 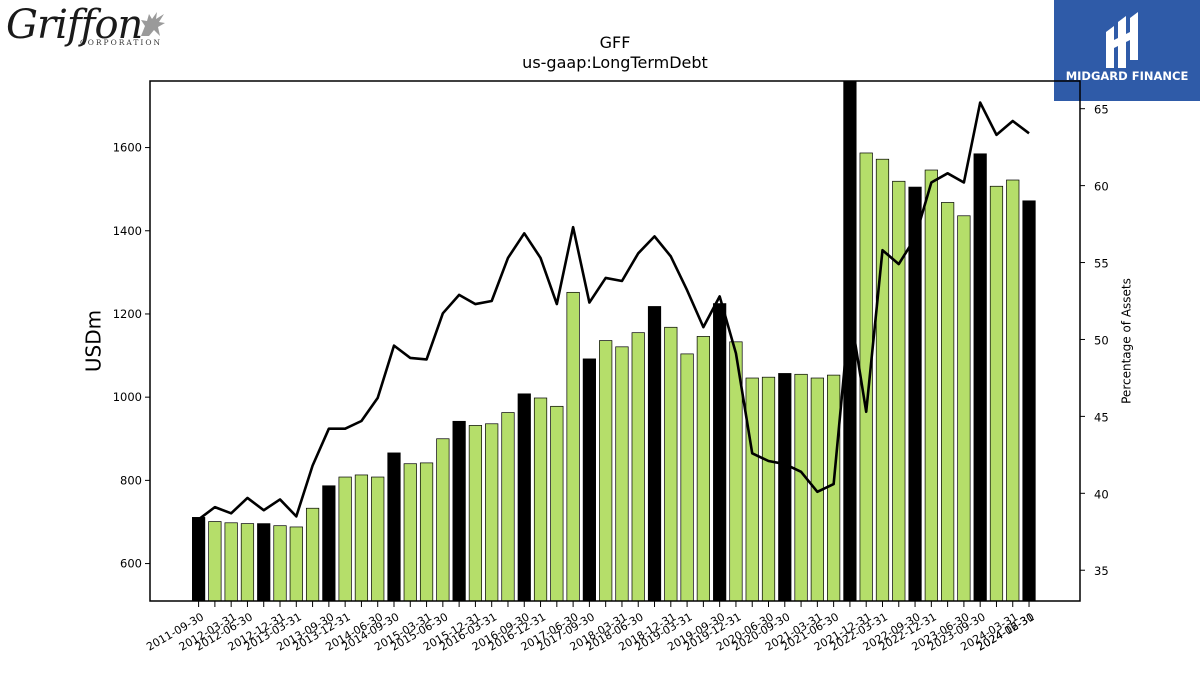 I want to click on y-tick-label: 600, so click(x=131, y=564).